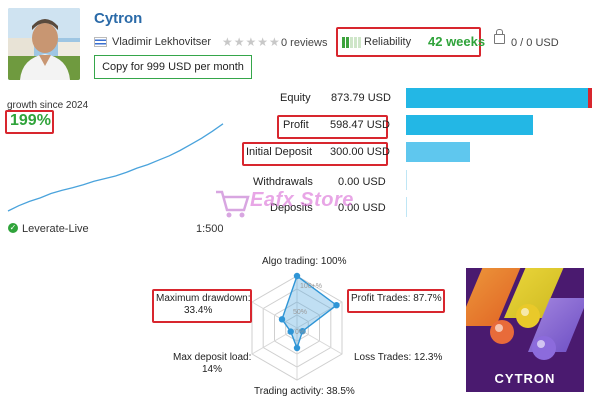 The height and width of the screenshot is (404, 600). I want to click on radar-label-loss-trades: Loss Trades: 12.3%, so click(398, 357).